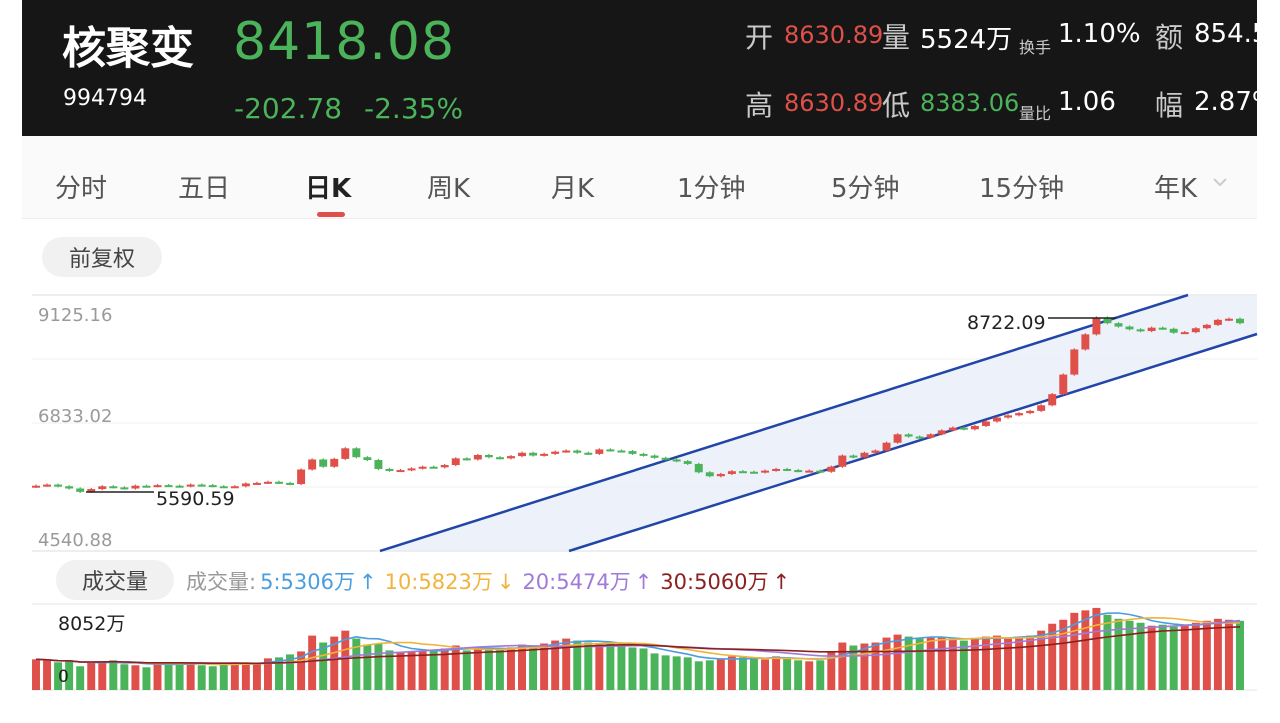 This screenshot has height=723, width=1280. Describe the element at coordinates (492, 581) in the screenshot. I see `volume-ma-legend: 成交量: 5:5306万 ↑ 10:5823万 ↓ 20:5474万 ↑ 30:5060万 ↑` at that location.